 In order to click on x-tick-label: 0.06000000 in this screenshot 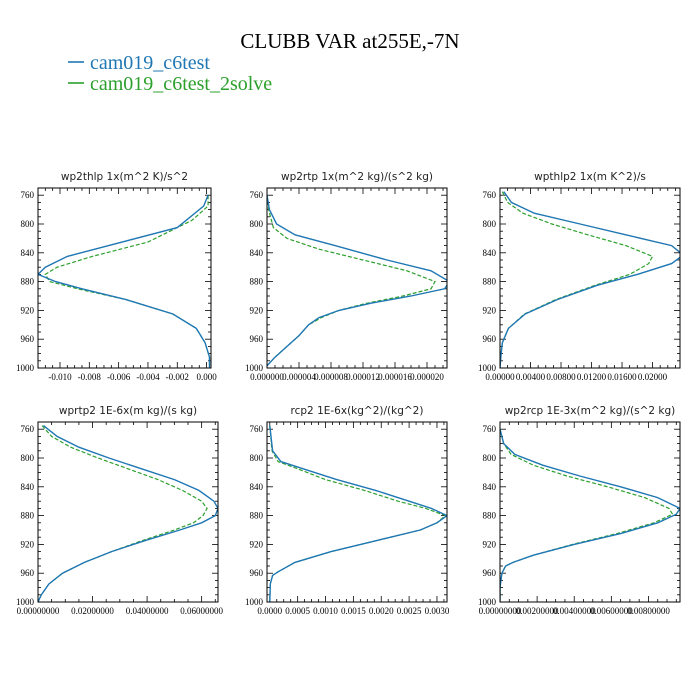, I will do `click(201, 611)`.